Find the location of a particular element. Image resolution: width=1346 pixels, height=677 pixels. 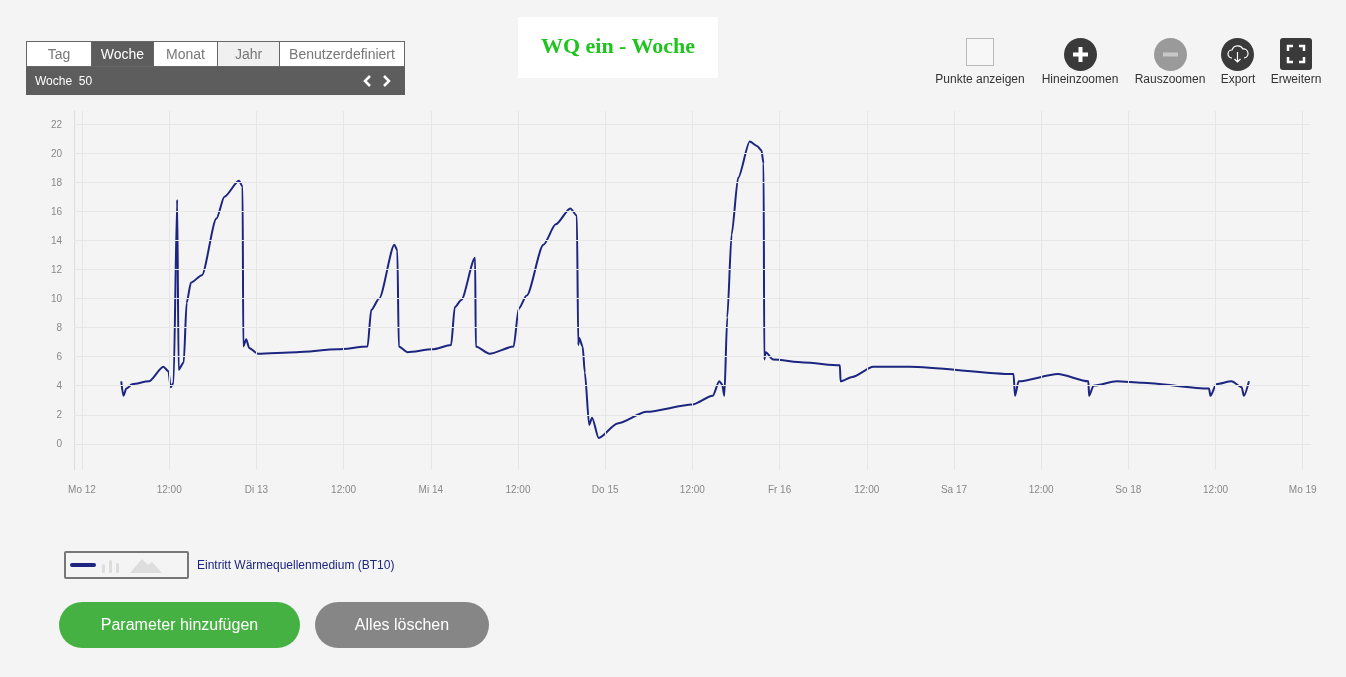

text: Eintritt Wärmequellenmedium (BT10) is located at coordinates (296, 565).